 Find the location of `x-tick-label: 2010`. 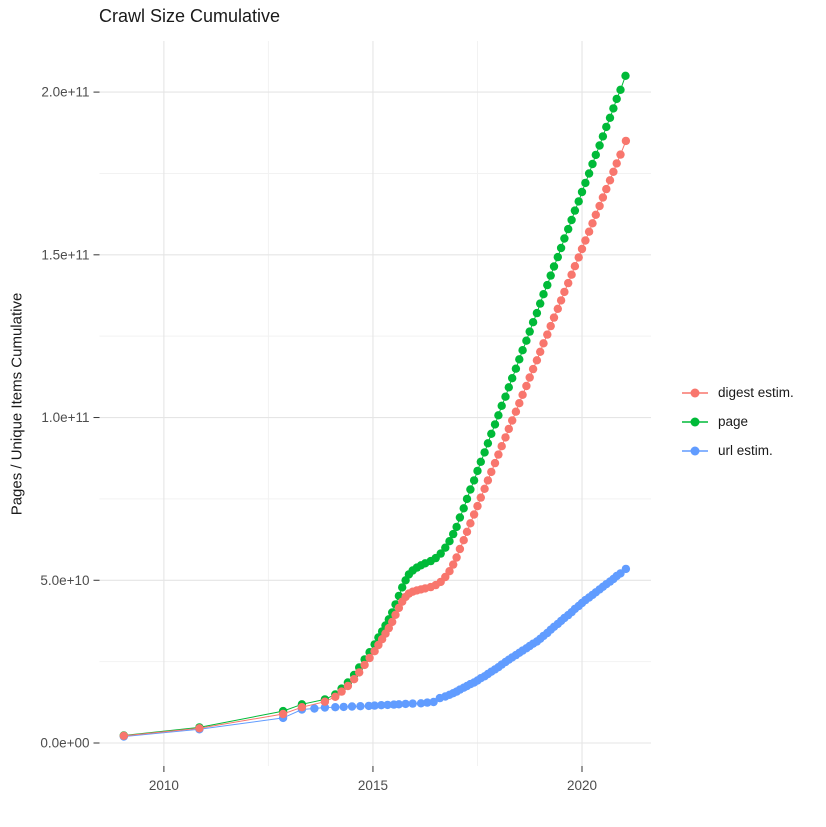

x-tick-label: 2010 is located at coordinates (164, 785).